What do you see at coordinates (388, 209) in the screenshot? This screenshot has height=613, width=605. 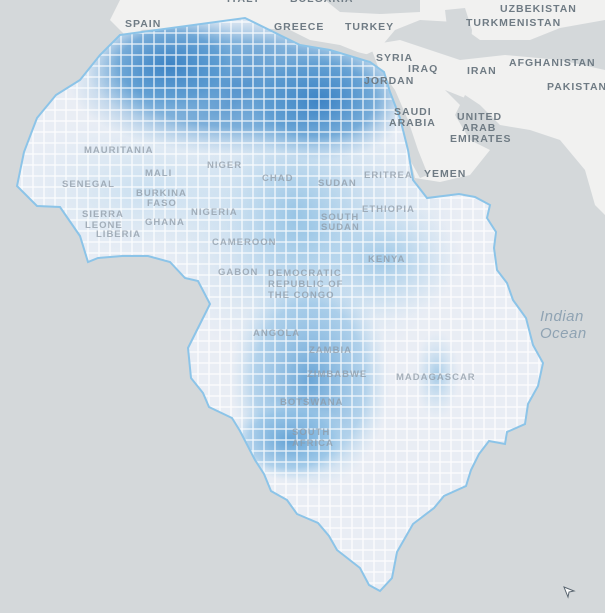 I see `label-ethiopia: ETHIOPIA` at bounding box center [388, 209].